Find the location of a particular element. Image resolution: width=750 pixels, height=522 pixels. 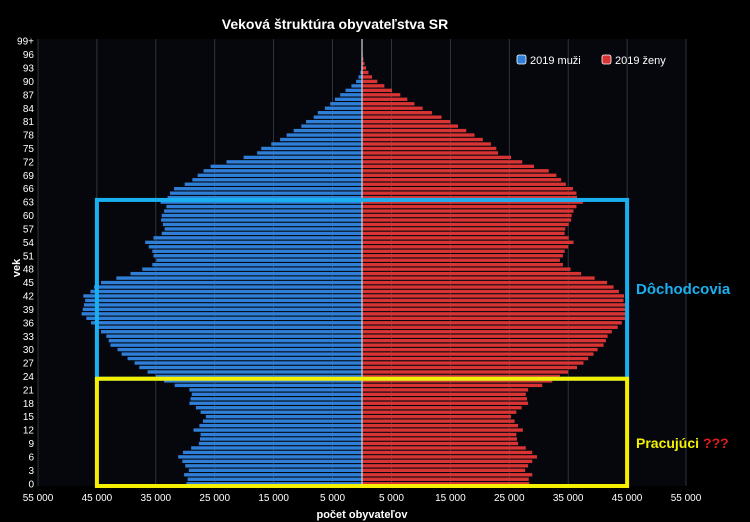

x-tick-label-4: 15 000 is located at coordinates (273, 498).